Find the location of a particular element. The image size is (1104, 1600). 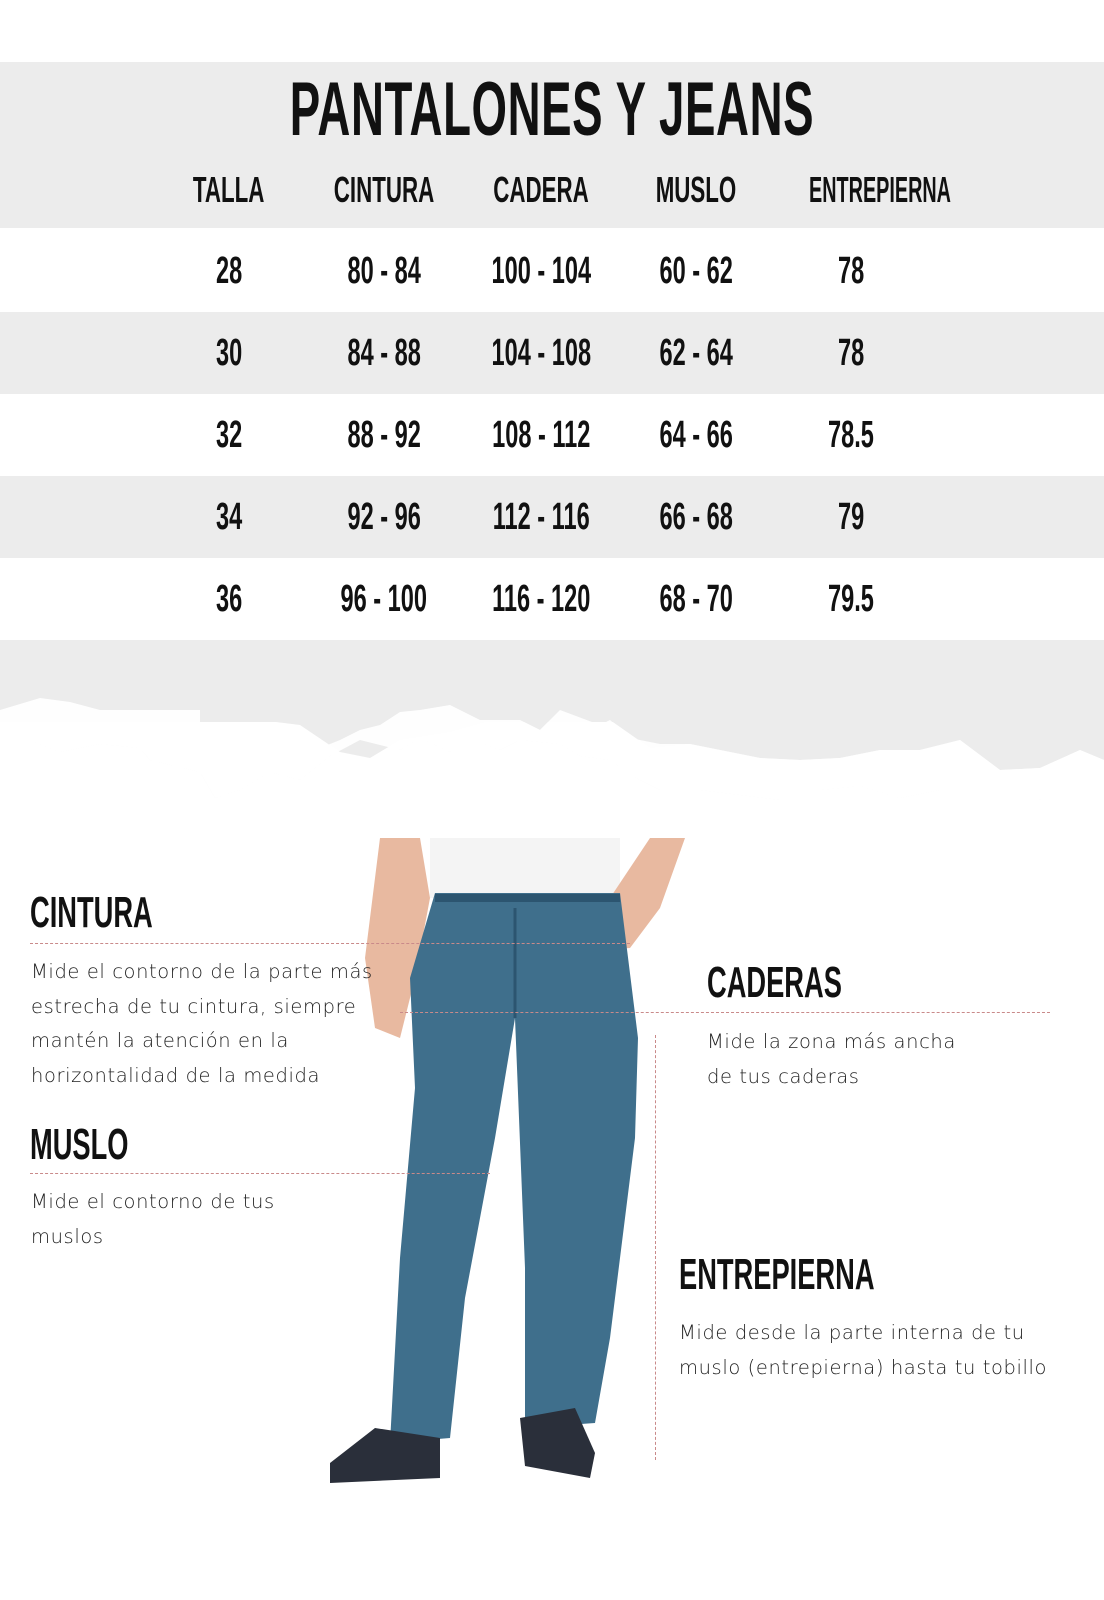

table-cell: 112 - 116 is located at coordinates (541, 517).